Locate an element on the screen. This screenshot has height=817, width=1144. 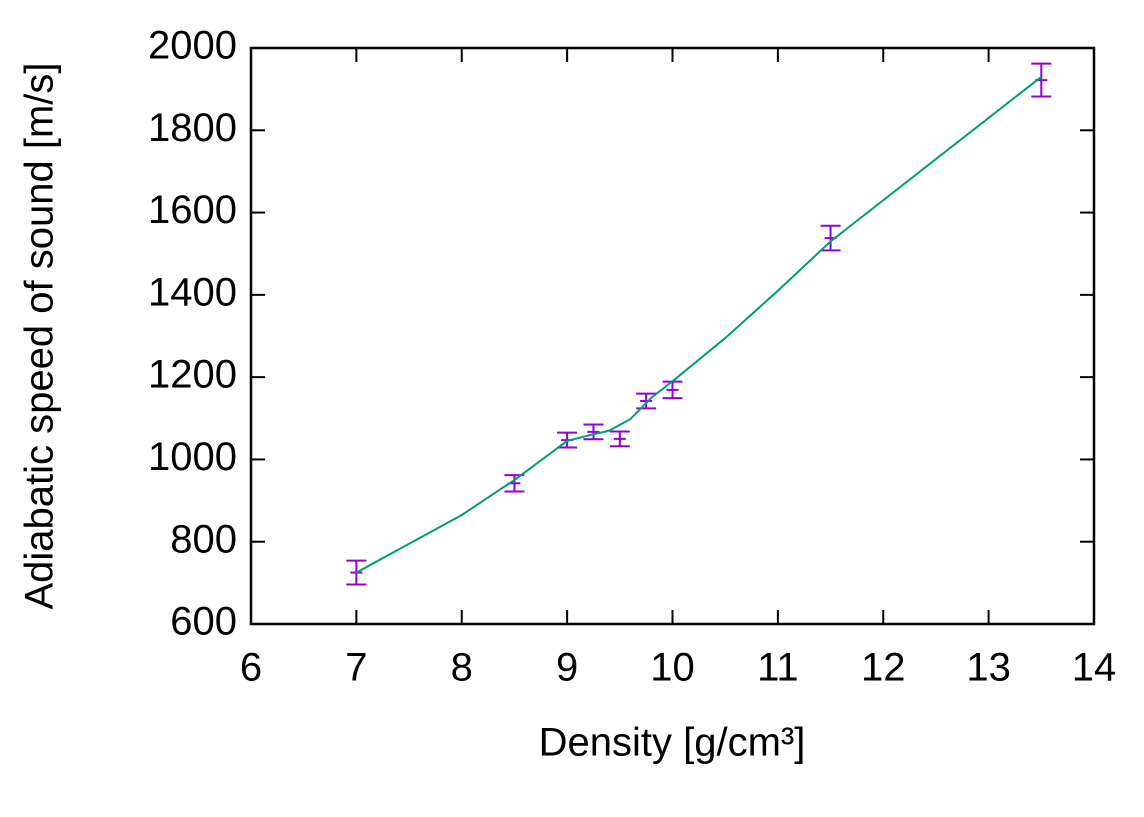
x-tick-label: 10 is located at coordinates (672, 668).